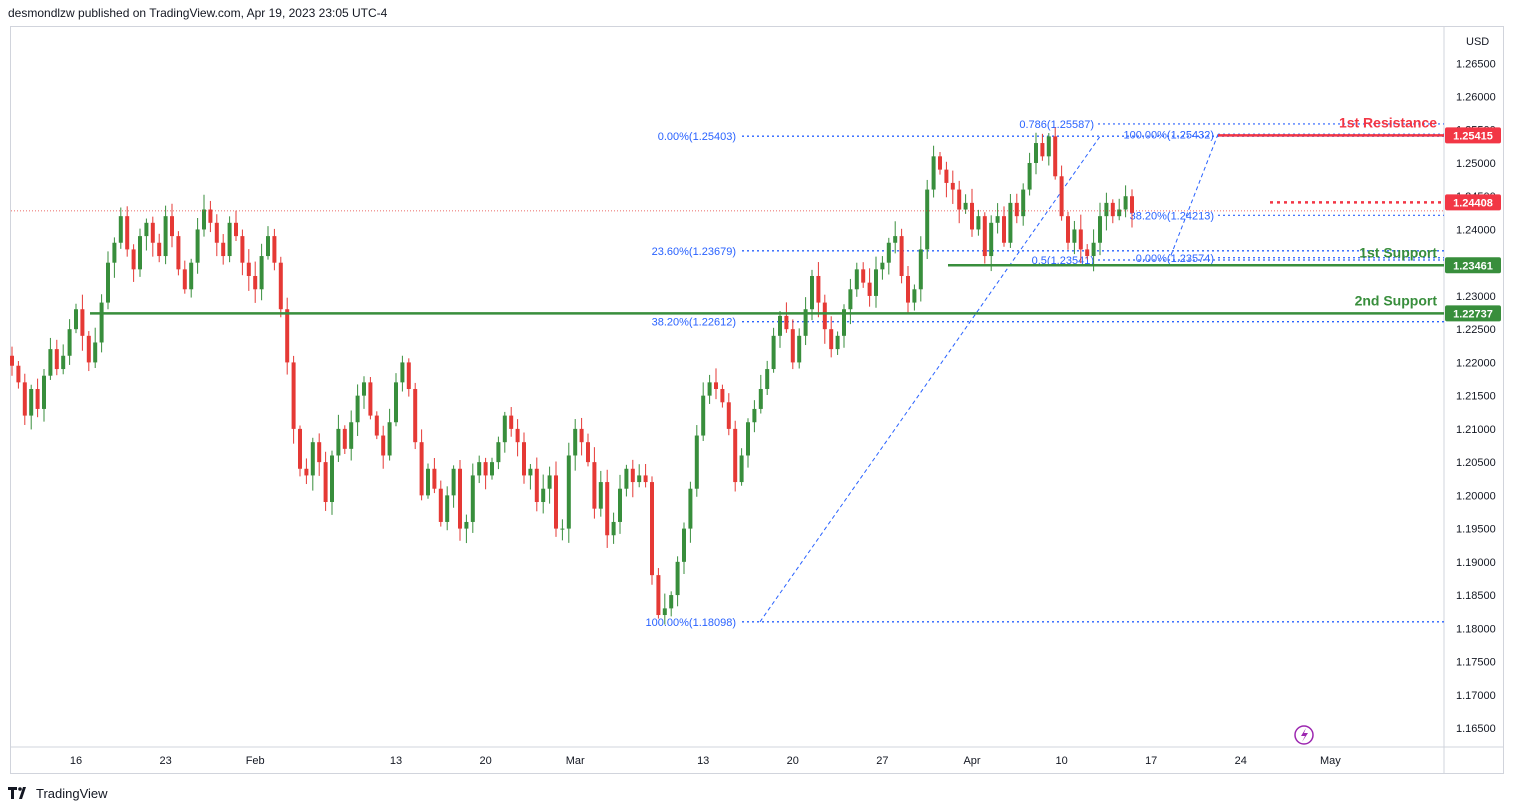  What do you see at coordinates (1476, 297) in the screenshot?
I see `y-tick-label: 1.23000` at bounding box center [1476, 297].